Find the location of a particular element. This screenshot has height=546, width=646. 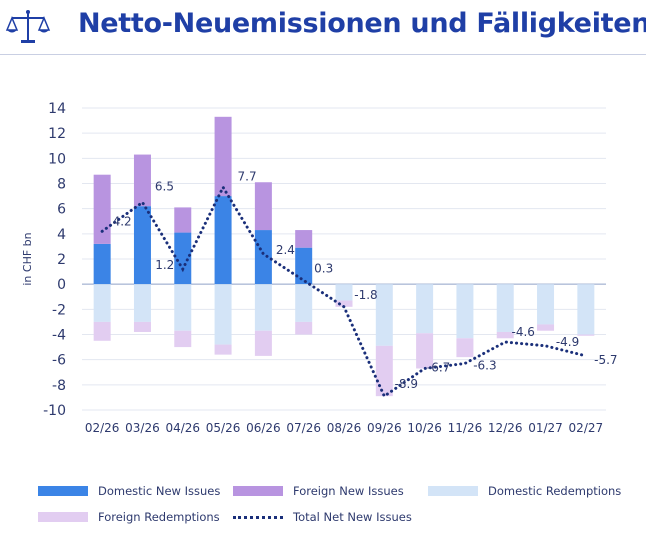

data-label: 7.7 is located at coordinates (247, 176).